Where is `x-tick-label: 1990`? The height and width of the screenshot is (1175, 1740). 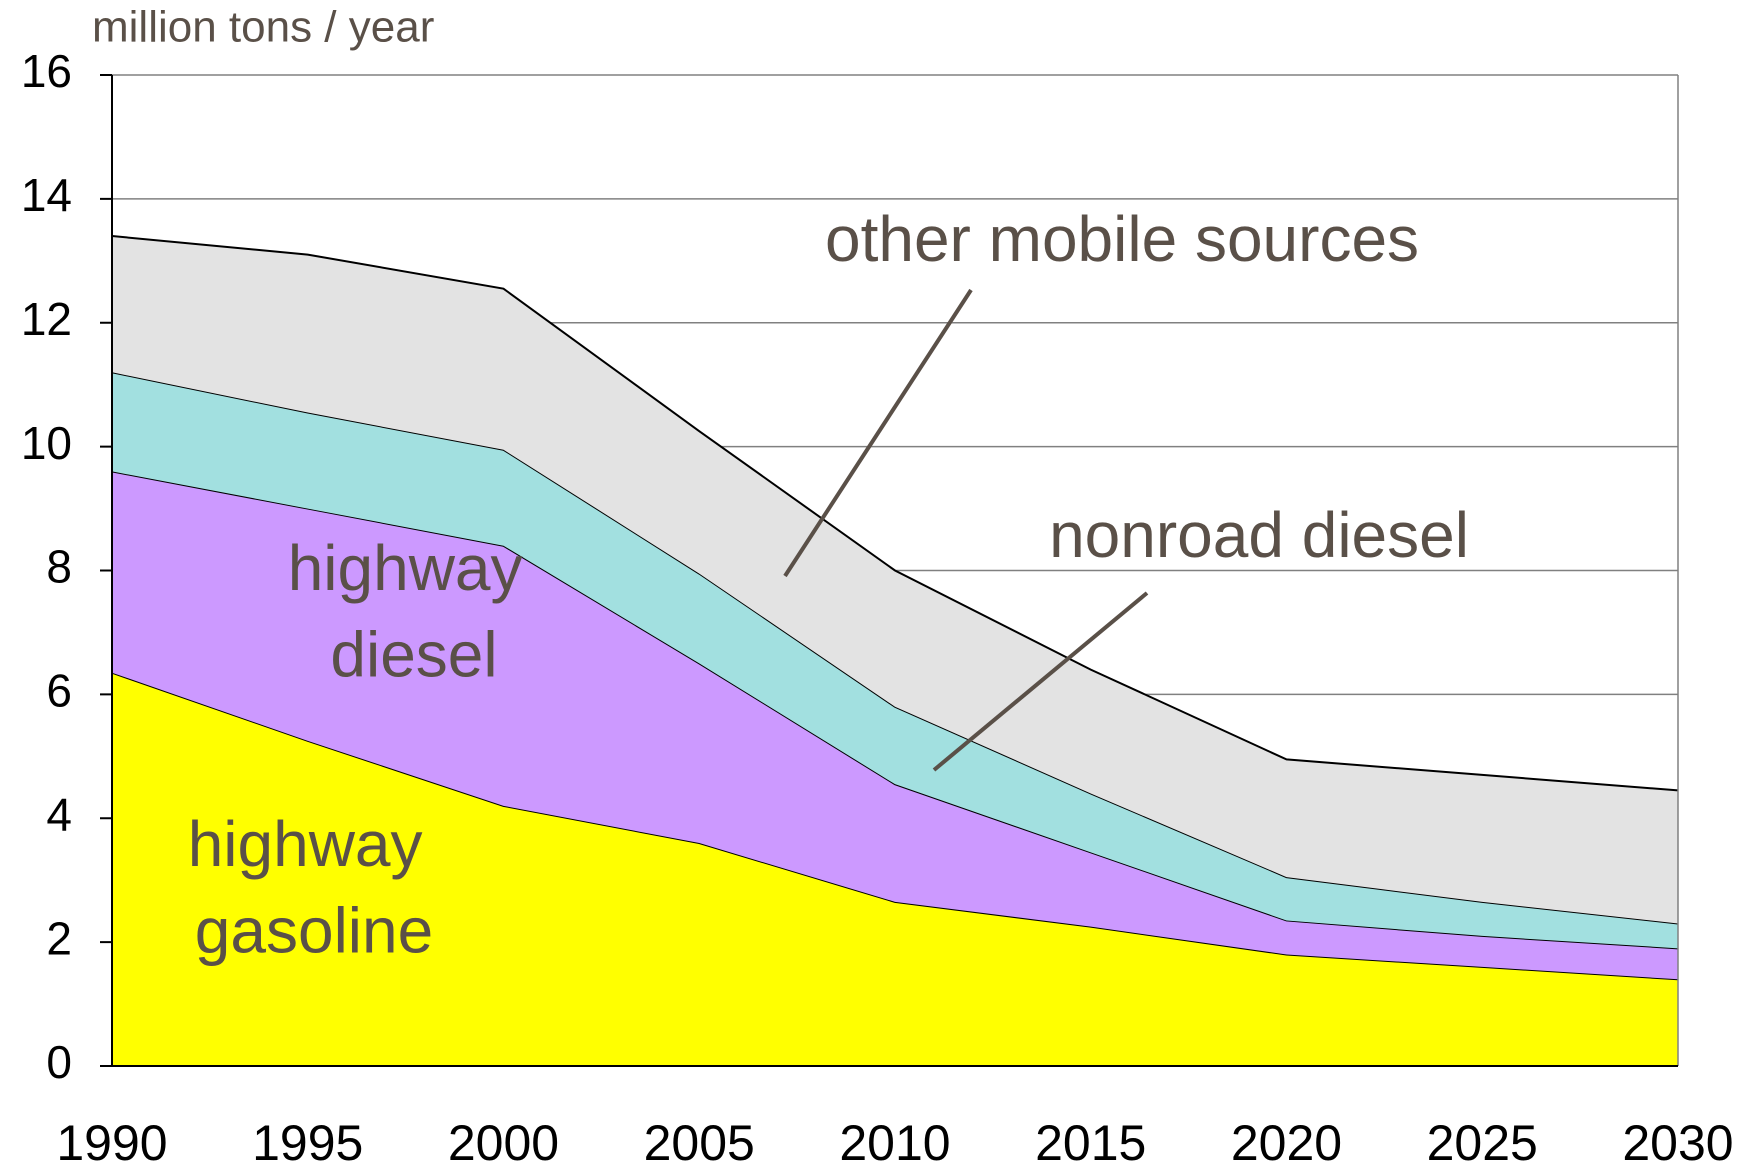 x-tick-label: 1990 is located at coordinates (111, 1143).